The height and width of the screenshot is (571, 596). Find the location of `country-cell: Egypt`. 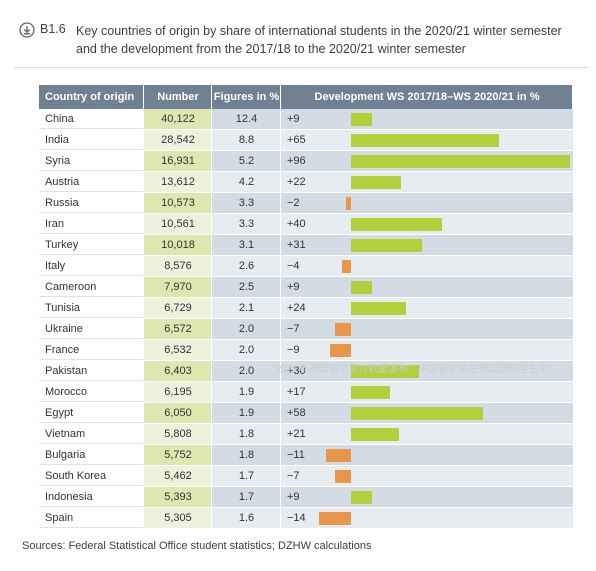

country-cell: Egypt is located at coordinates (91, 413).